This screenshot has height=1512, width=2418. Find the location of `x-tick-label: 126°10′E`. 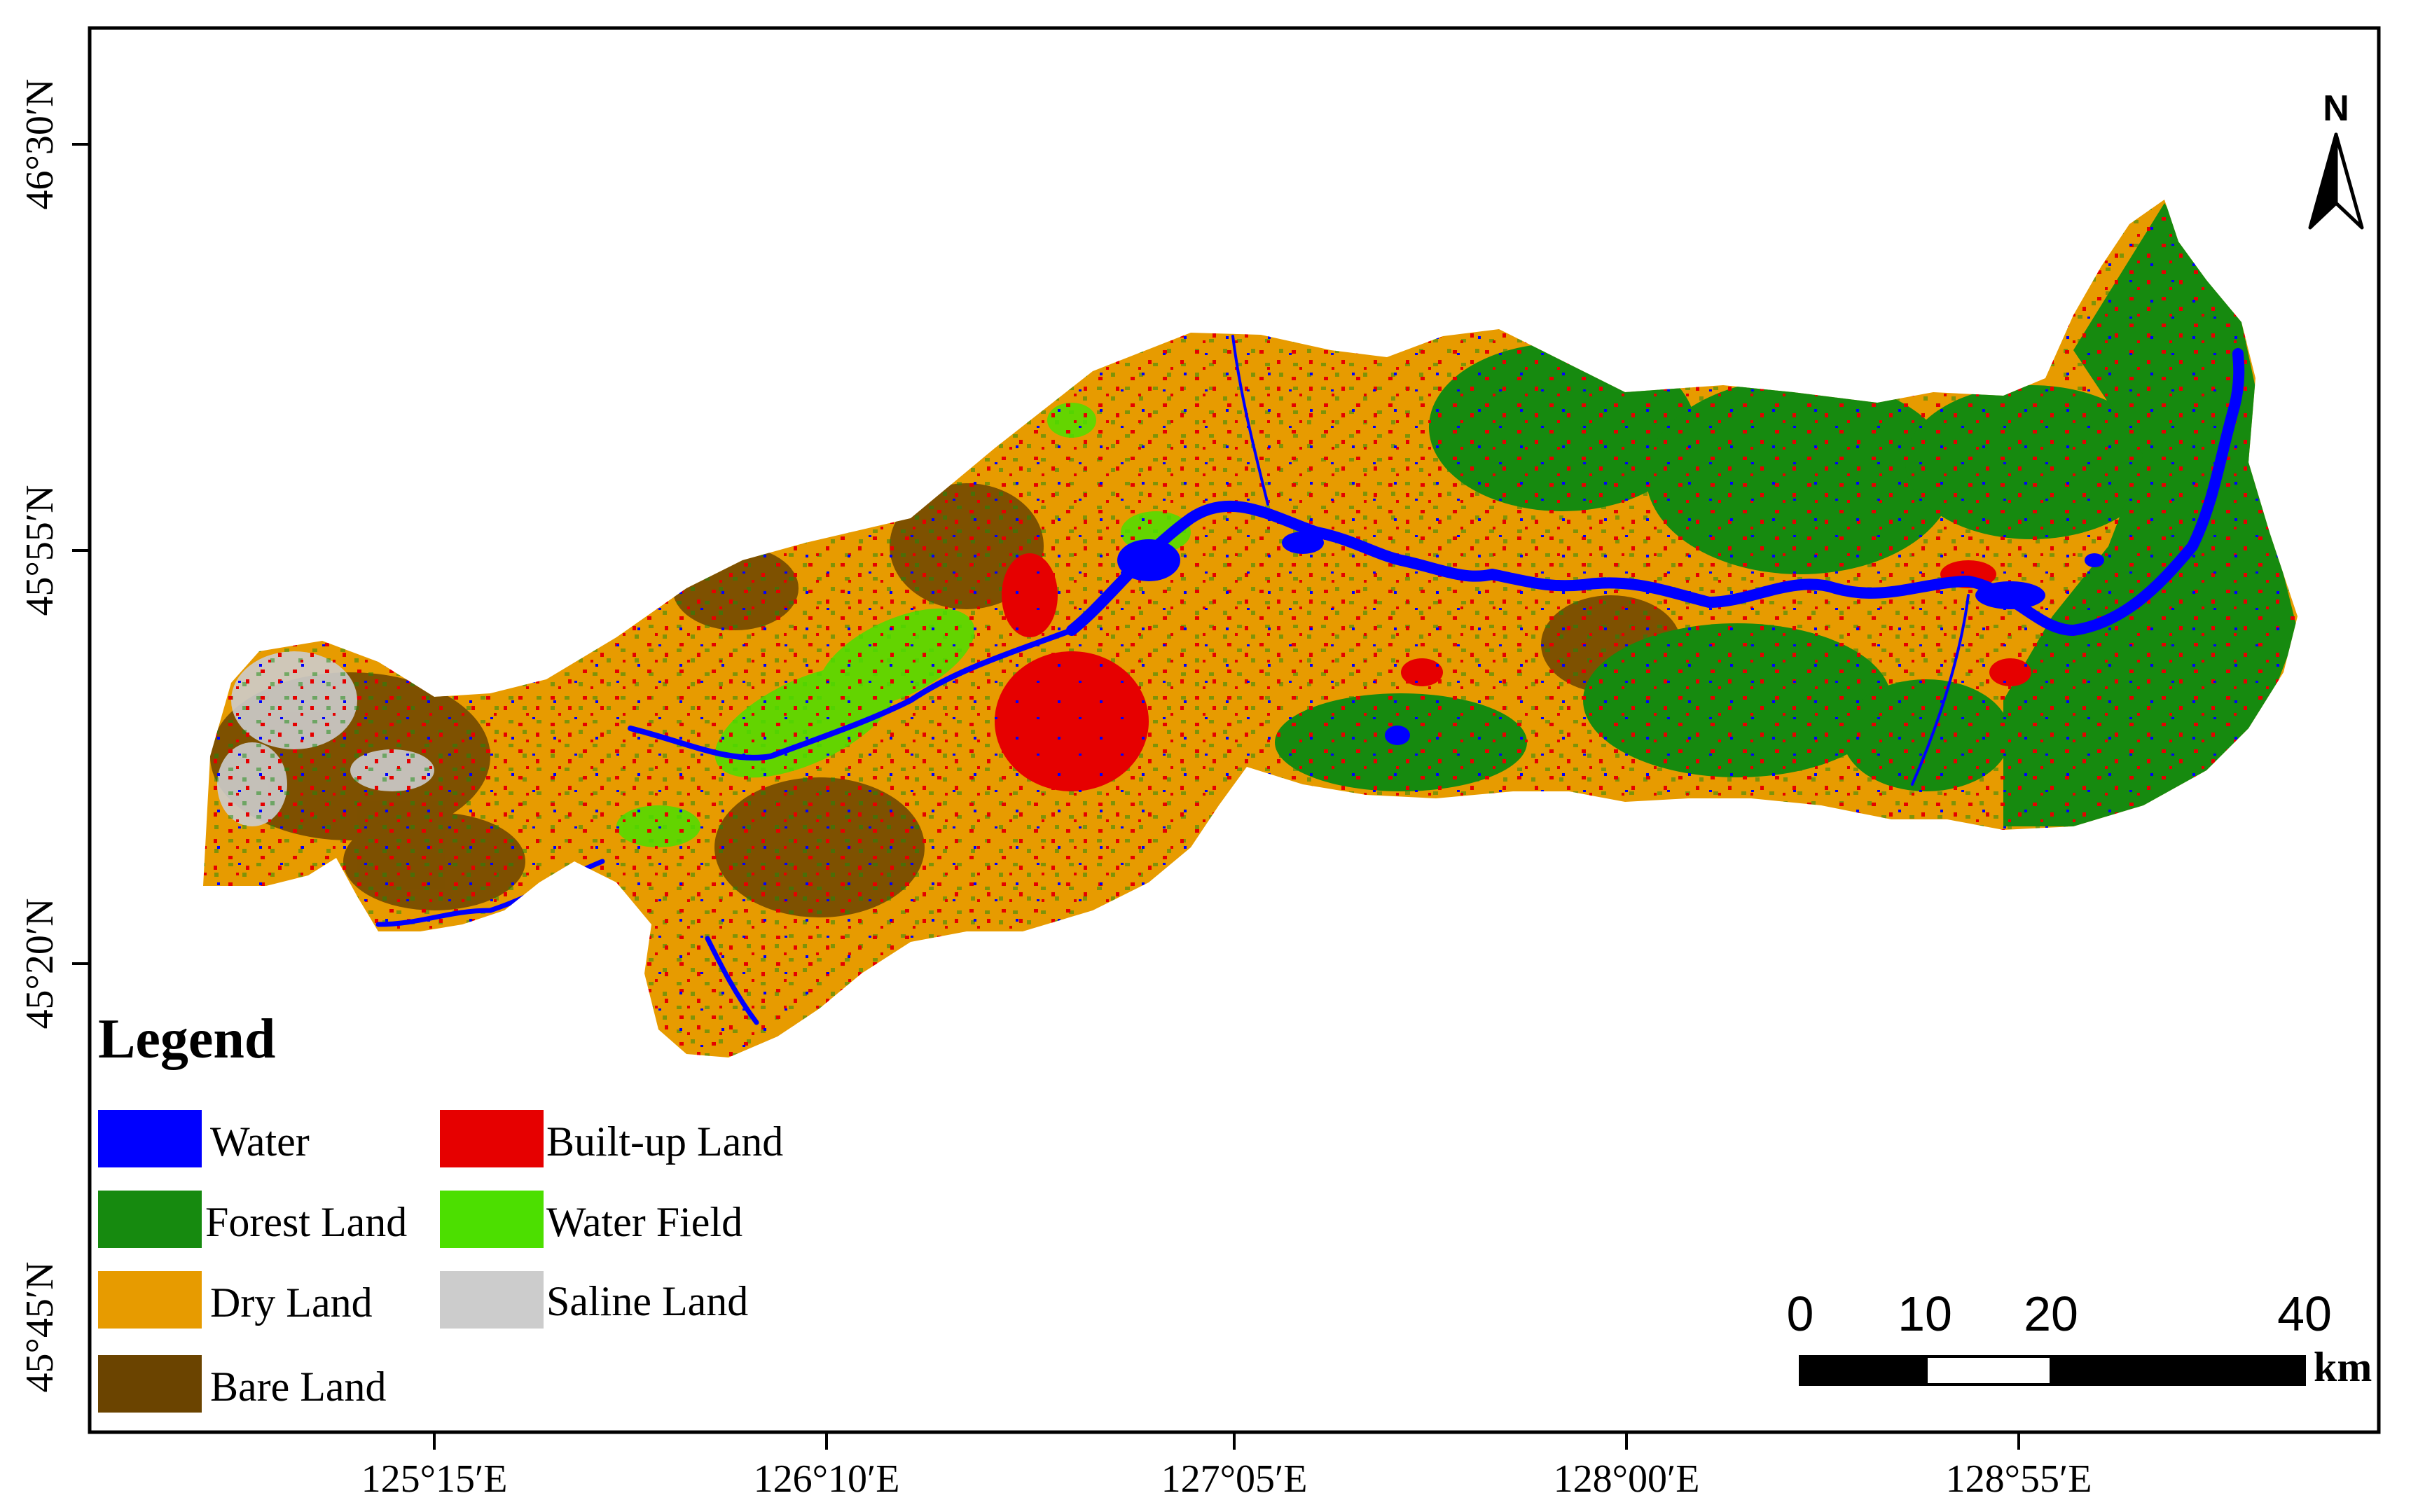

x-tick-label: 126°10′E is located at coordinates (827, 1479).